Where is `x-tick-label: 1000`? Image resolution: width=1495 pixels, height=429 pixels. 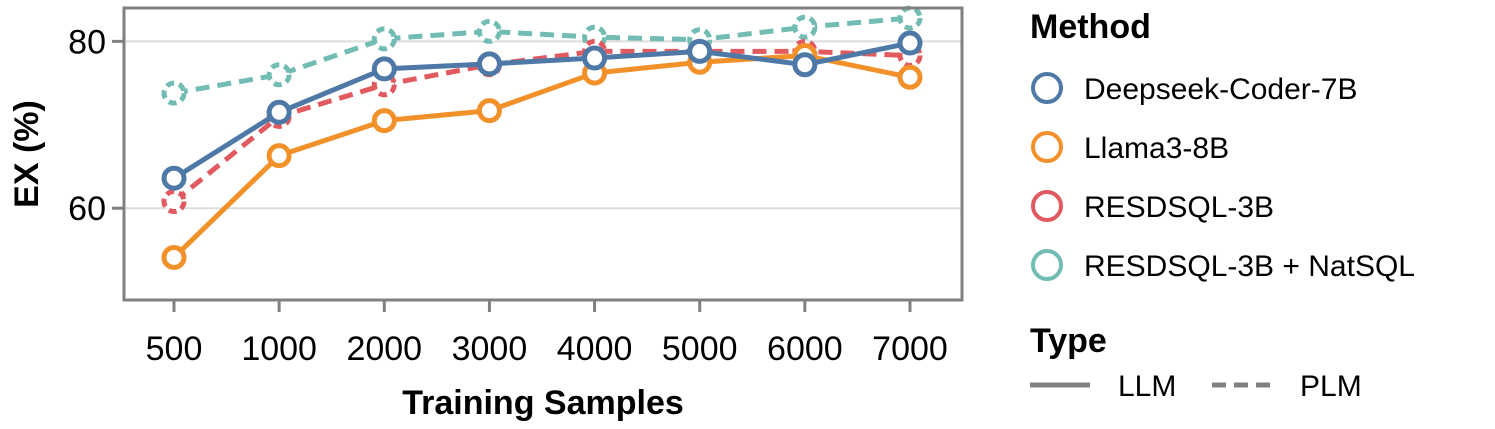 x-tick-label: 1000 is located at coordinates (279, 349).